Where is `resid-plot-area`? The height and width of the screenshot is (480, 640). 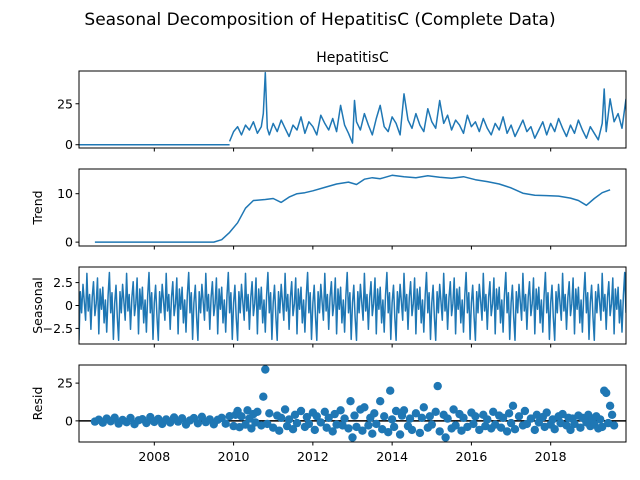
resid-plot-area is located at coordinates (352, 403).